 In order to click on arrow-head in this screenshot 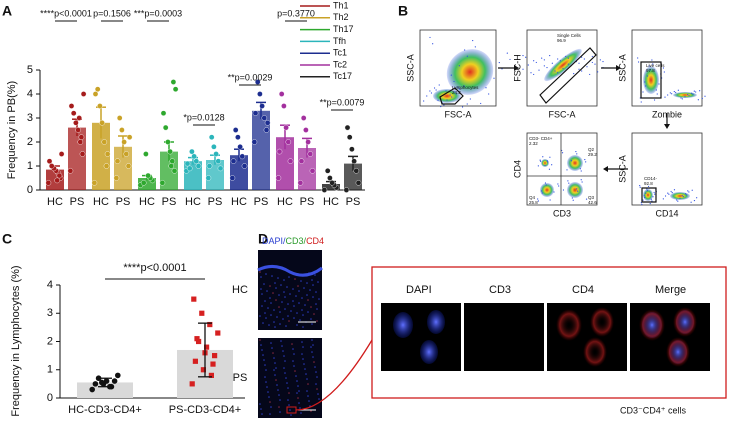, I will do `click(516, 68)`.